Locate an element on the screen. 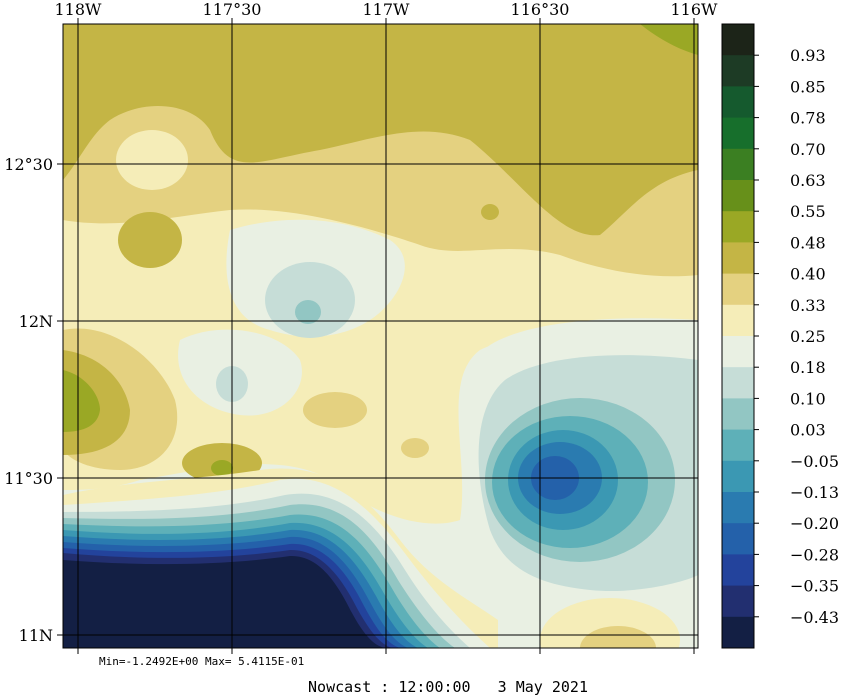 This screenshot has height=697, width=852. colorbar-label: −0.43 is located at coordinates (814, 617).